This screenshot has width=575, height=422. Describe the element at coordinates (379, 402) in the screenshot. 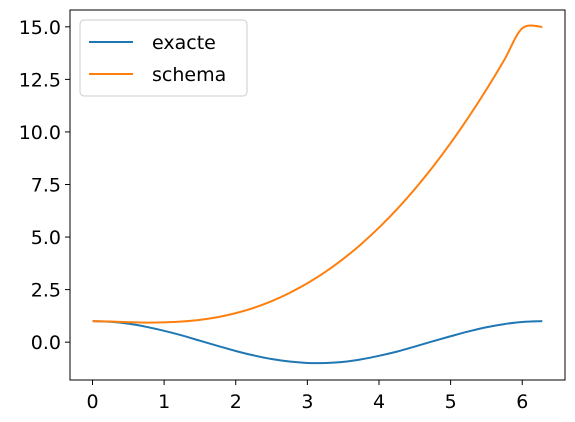

I see `x-tick-label: 4` at that location.